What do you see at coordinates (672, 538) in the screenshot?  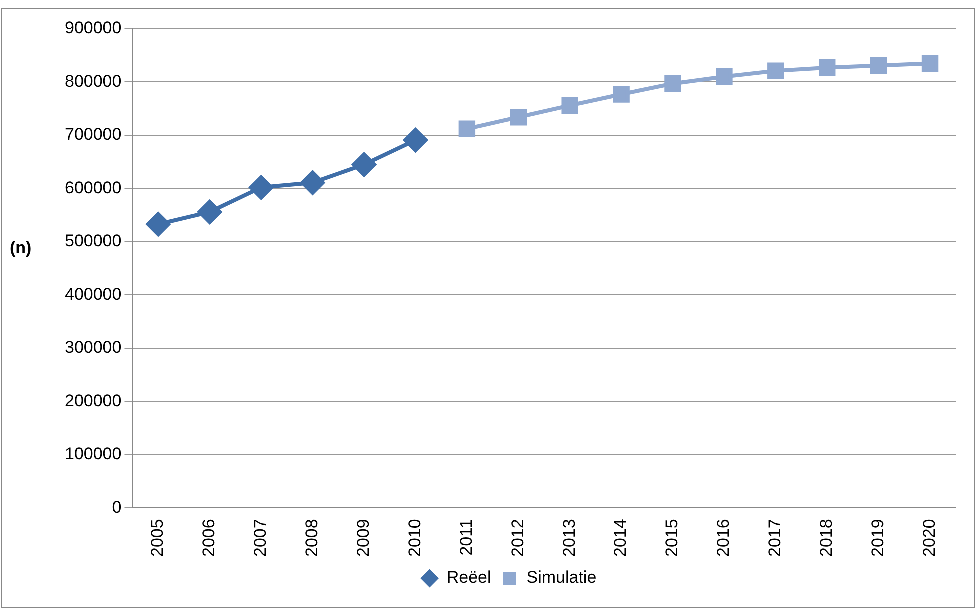 I see `x-tick-label: 2015` at bounding box center [672, 538].